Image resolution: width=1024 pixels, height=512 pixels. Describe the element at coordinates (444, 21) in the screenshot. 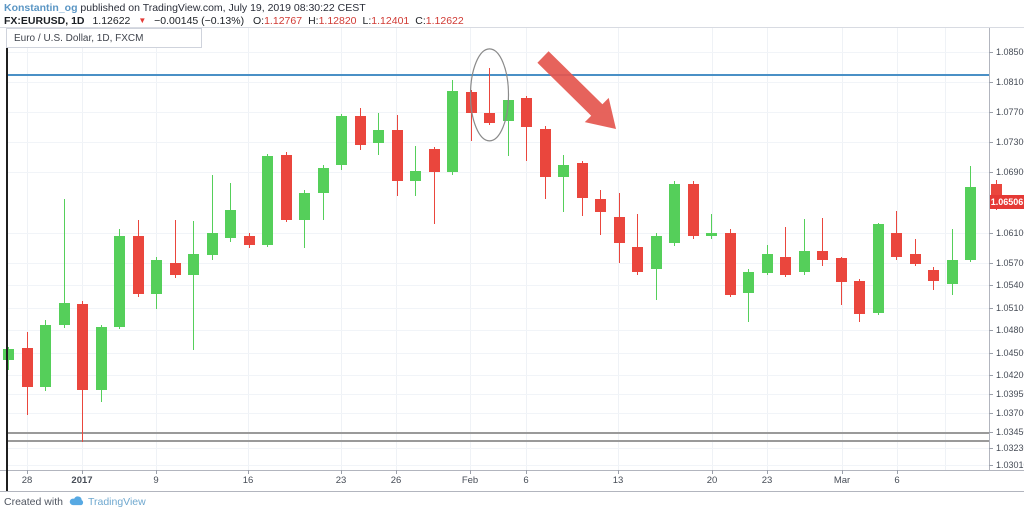

I see `ohlc-value: 1.12622` at that location.